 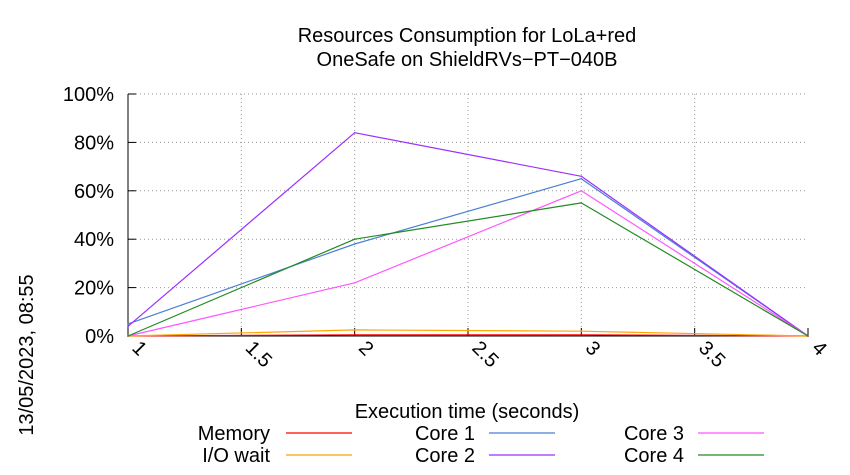 I want to click on x-tick-label: 4, so click(x=818, y=348).